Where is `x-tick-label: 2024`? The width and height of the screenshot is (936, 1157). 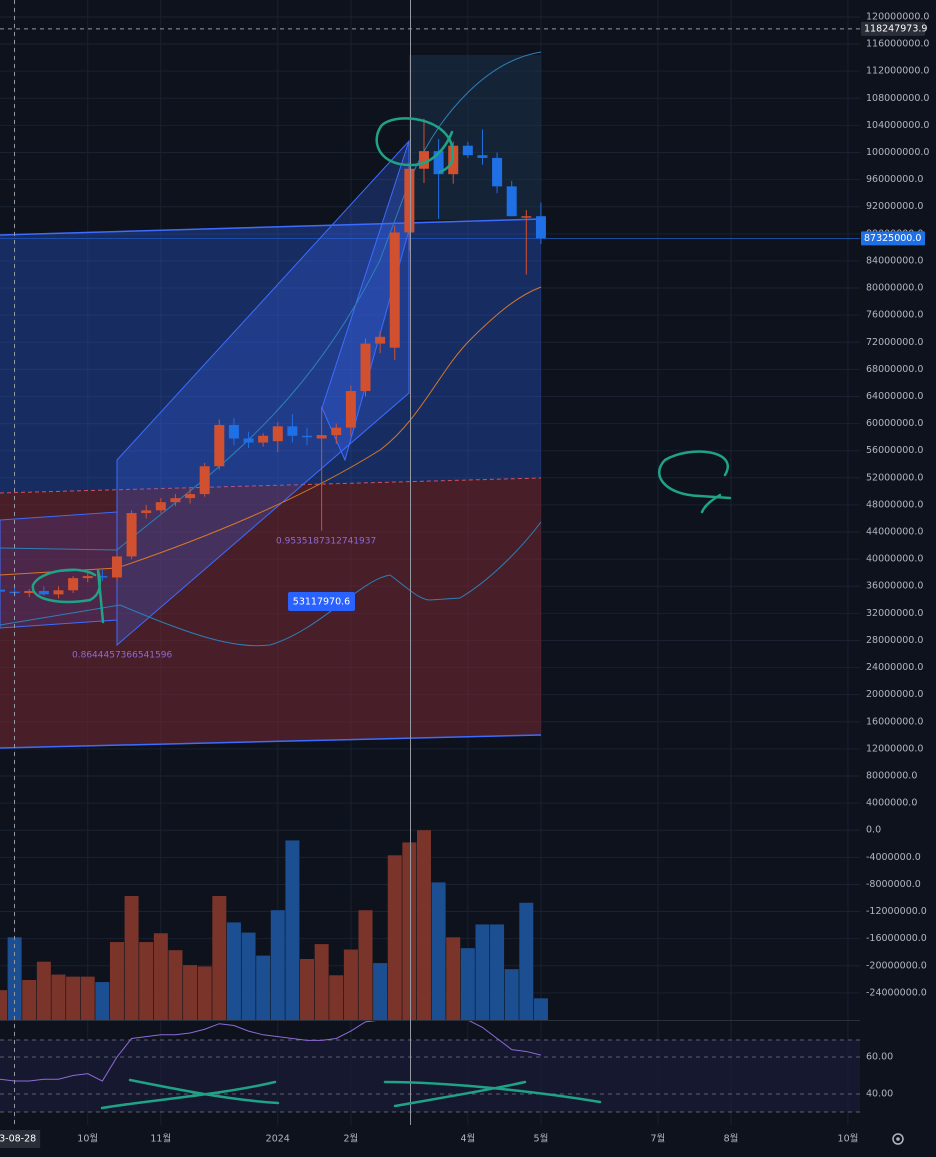
x-tick-label: 2024 is located at coordinates (278, 1139).